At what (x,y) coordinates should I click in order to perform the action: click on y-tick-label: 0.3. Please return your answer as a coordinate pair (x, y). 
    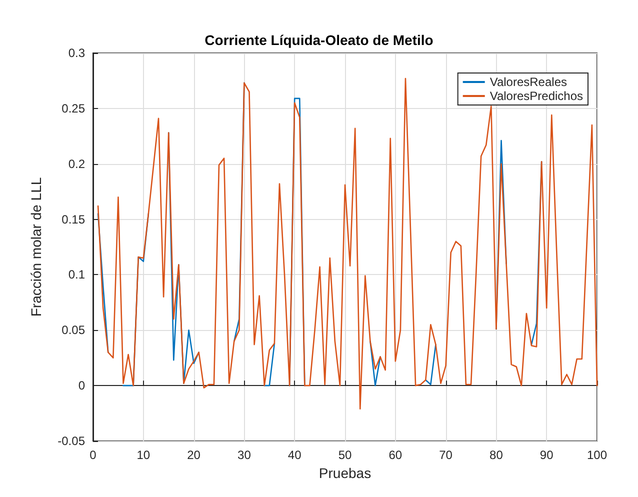
    Looking at the image, I should click on (77, 53).